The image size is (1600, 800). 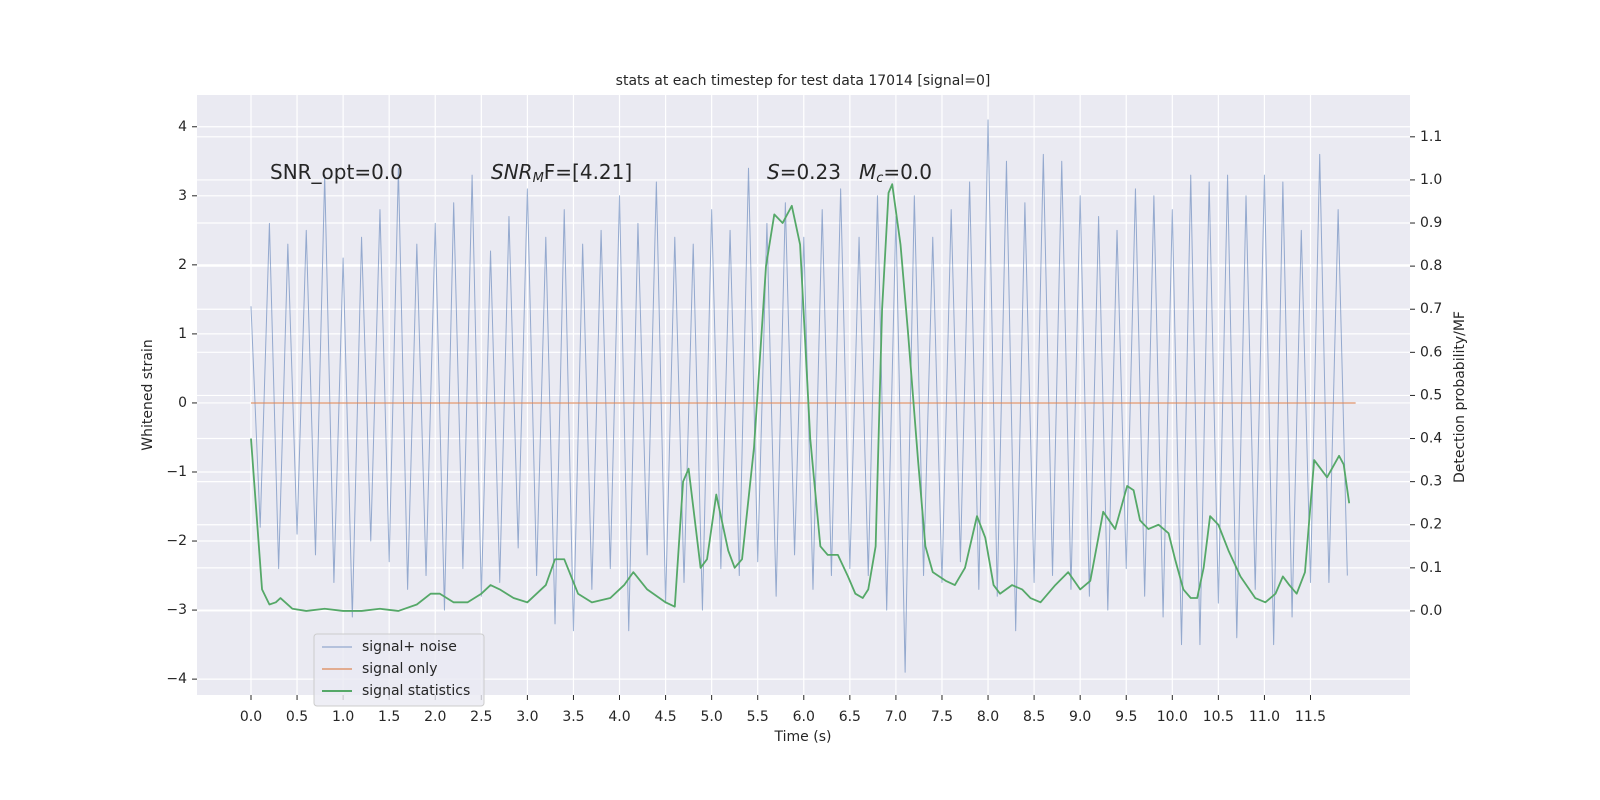 What do you see at coordinates (588, 172) in the screenshot?
I see `annotation-part: F=[4.21]` at bounding box center [588, 172].